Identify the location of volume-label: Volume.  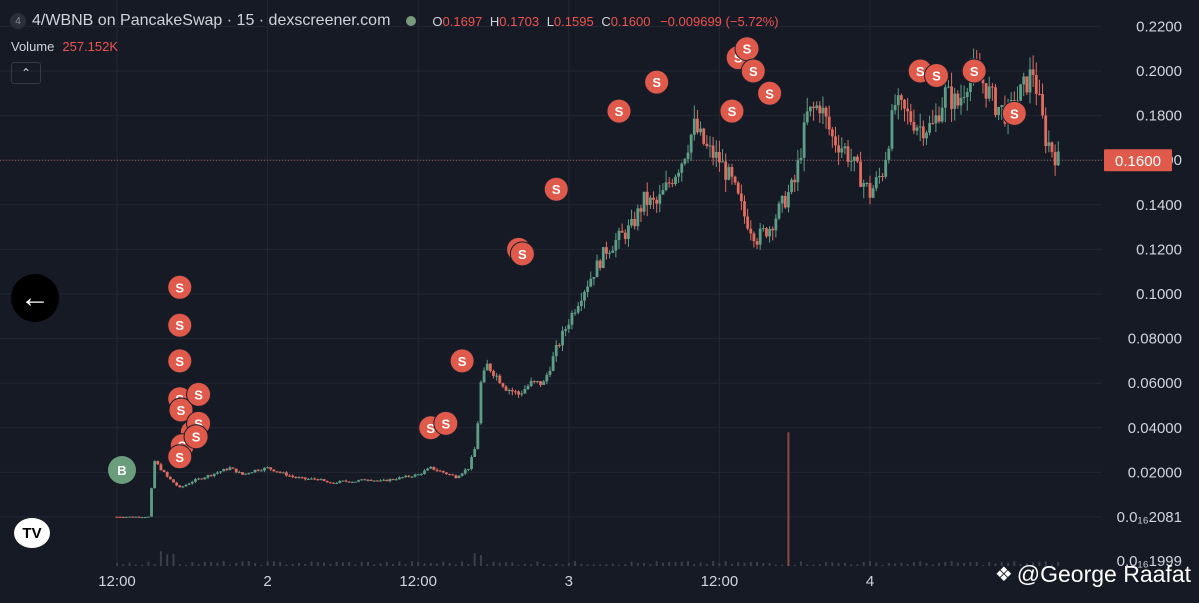
(33, 46).